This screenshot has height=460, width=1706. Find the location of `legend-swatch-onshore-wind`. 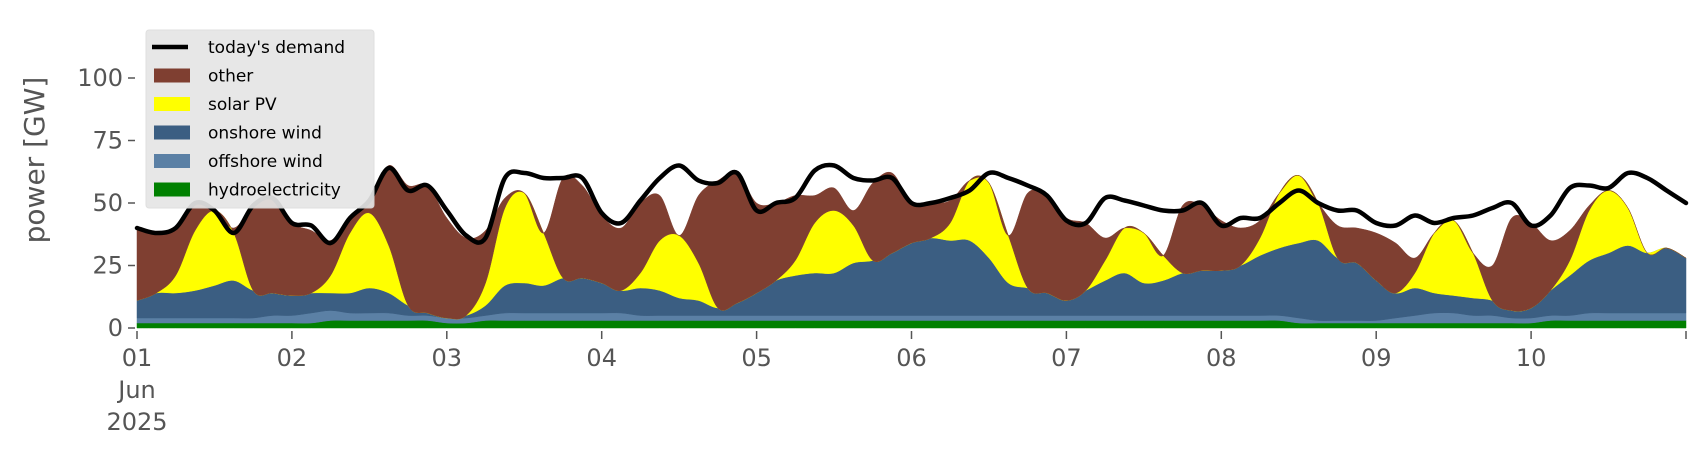

legend-swatch-onshore-wind is located at coordinates (172, 132).